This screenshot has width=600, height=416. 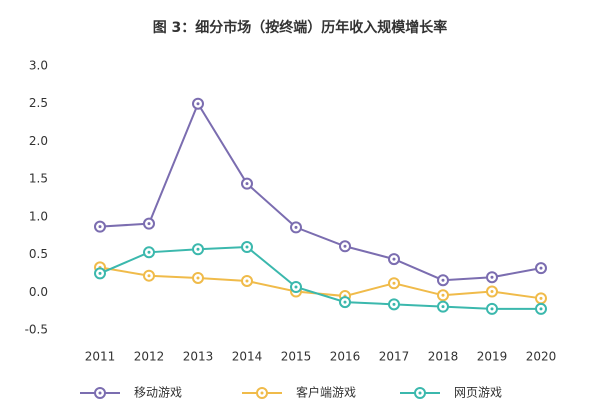 What do you see at coordinates (326, 392) in the screenshot?
I see `legend-label: 客户端游戏` at bounding box center [326, 392].